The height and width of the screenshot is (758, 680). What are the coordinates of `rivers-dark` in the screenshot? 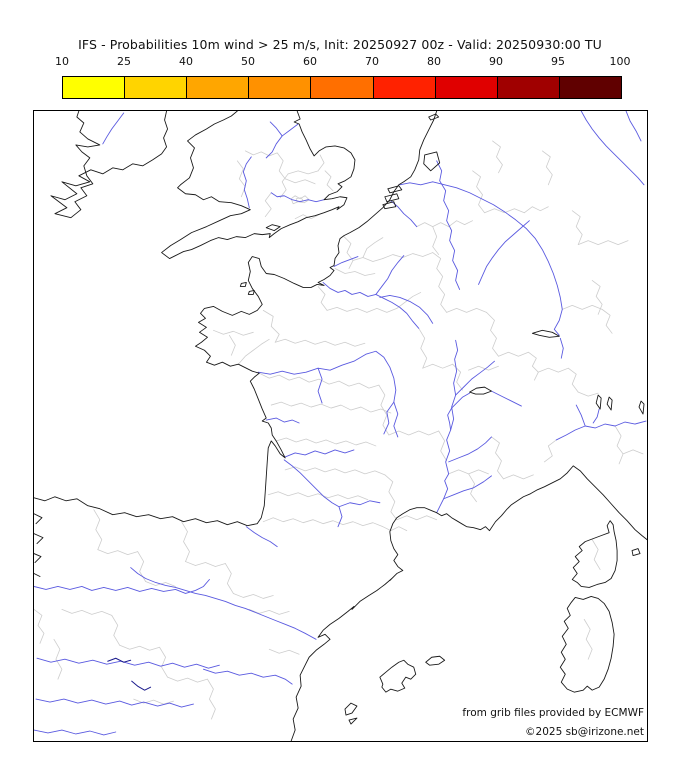 It's located at (129, 674).